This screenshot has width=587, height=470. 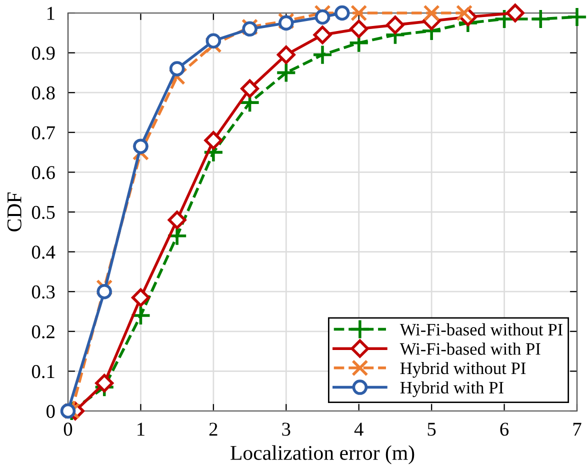 I want to click on y-tick-label: 0.3, so click(x=43, y=292).